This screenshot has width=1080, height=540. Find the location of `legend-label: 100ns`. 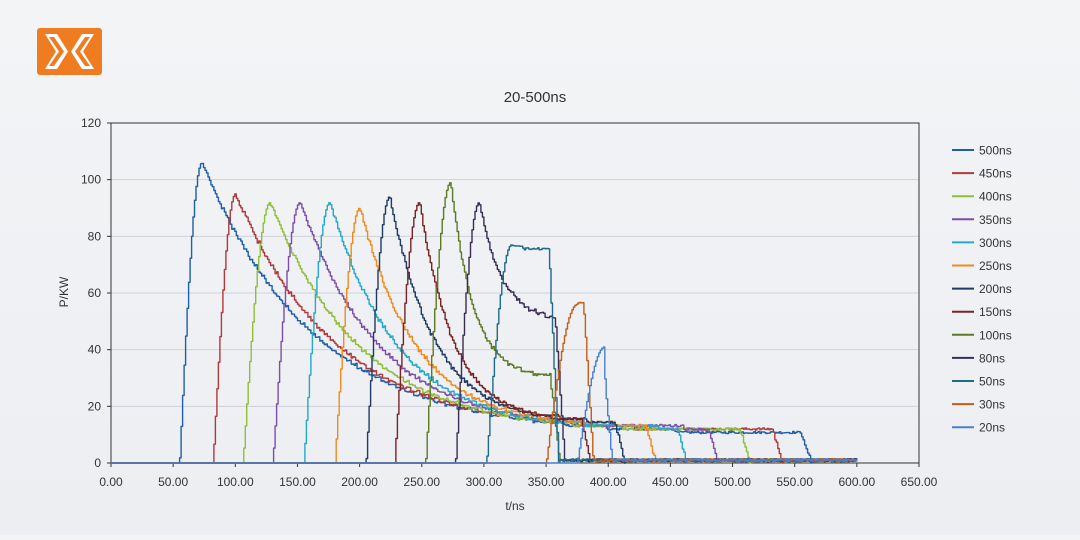

legend-label: 100ns is located at coordinates (995, 335).